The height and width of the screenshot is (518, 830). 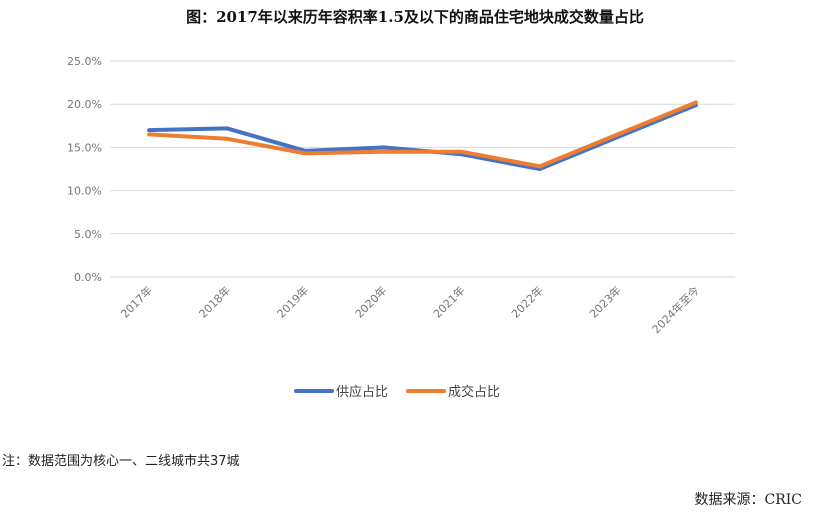 What do you see at coordinates (84, 104) in the screenshot?
I see `y-tick-label: 20.0%` at bounding box center [84, 104].